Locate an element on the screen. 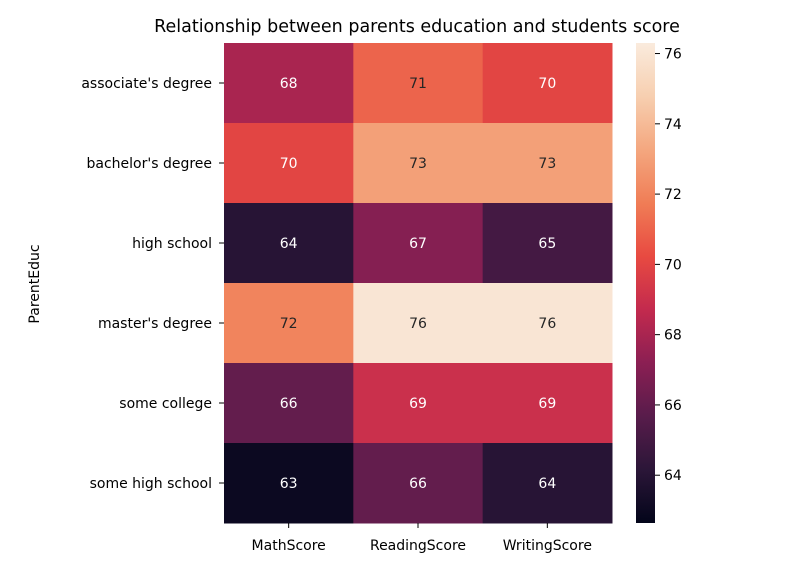  y-tick-label: some college is located at coordinates (165, 404).